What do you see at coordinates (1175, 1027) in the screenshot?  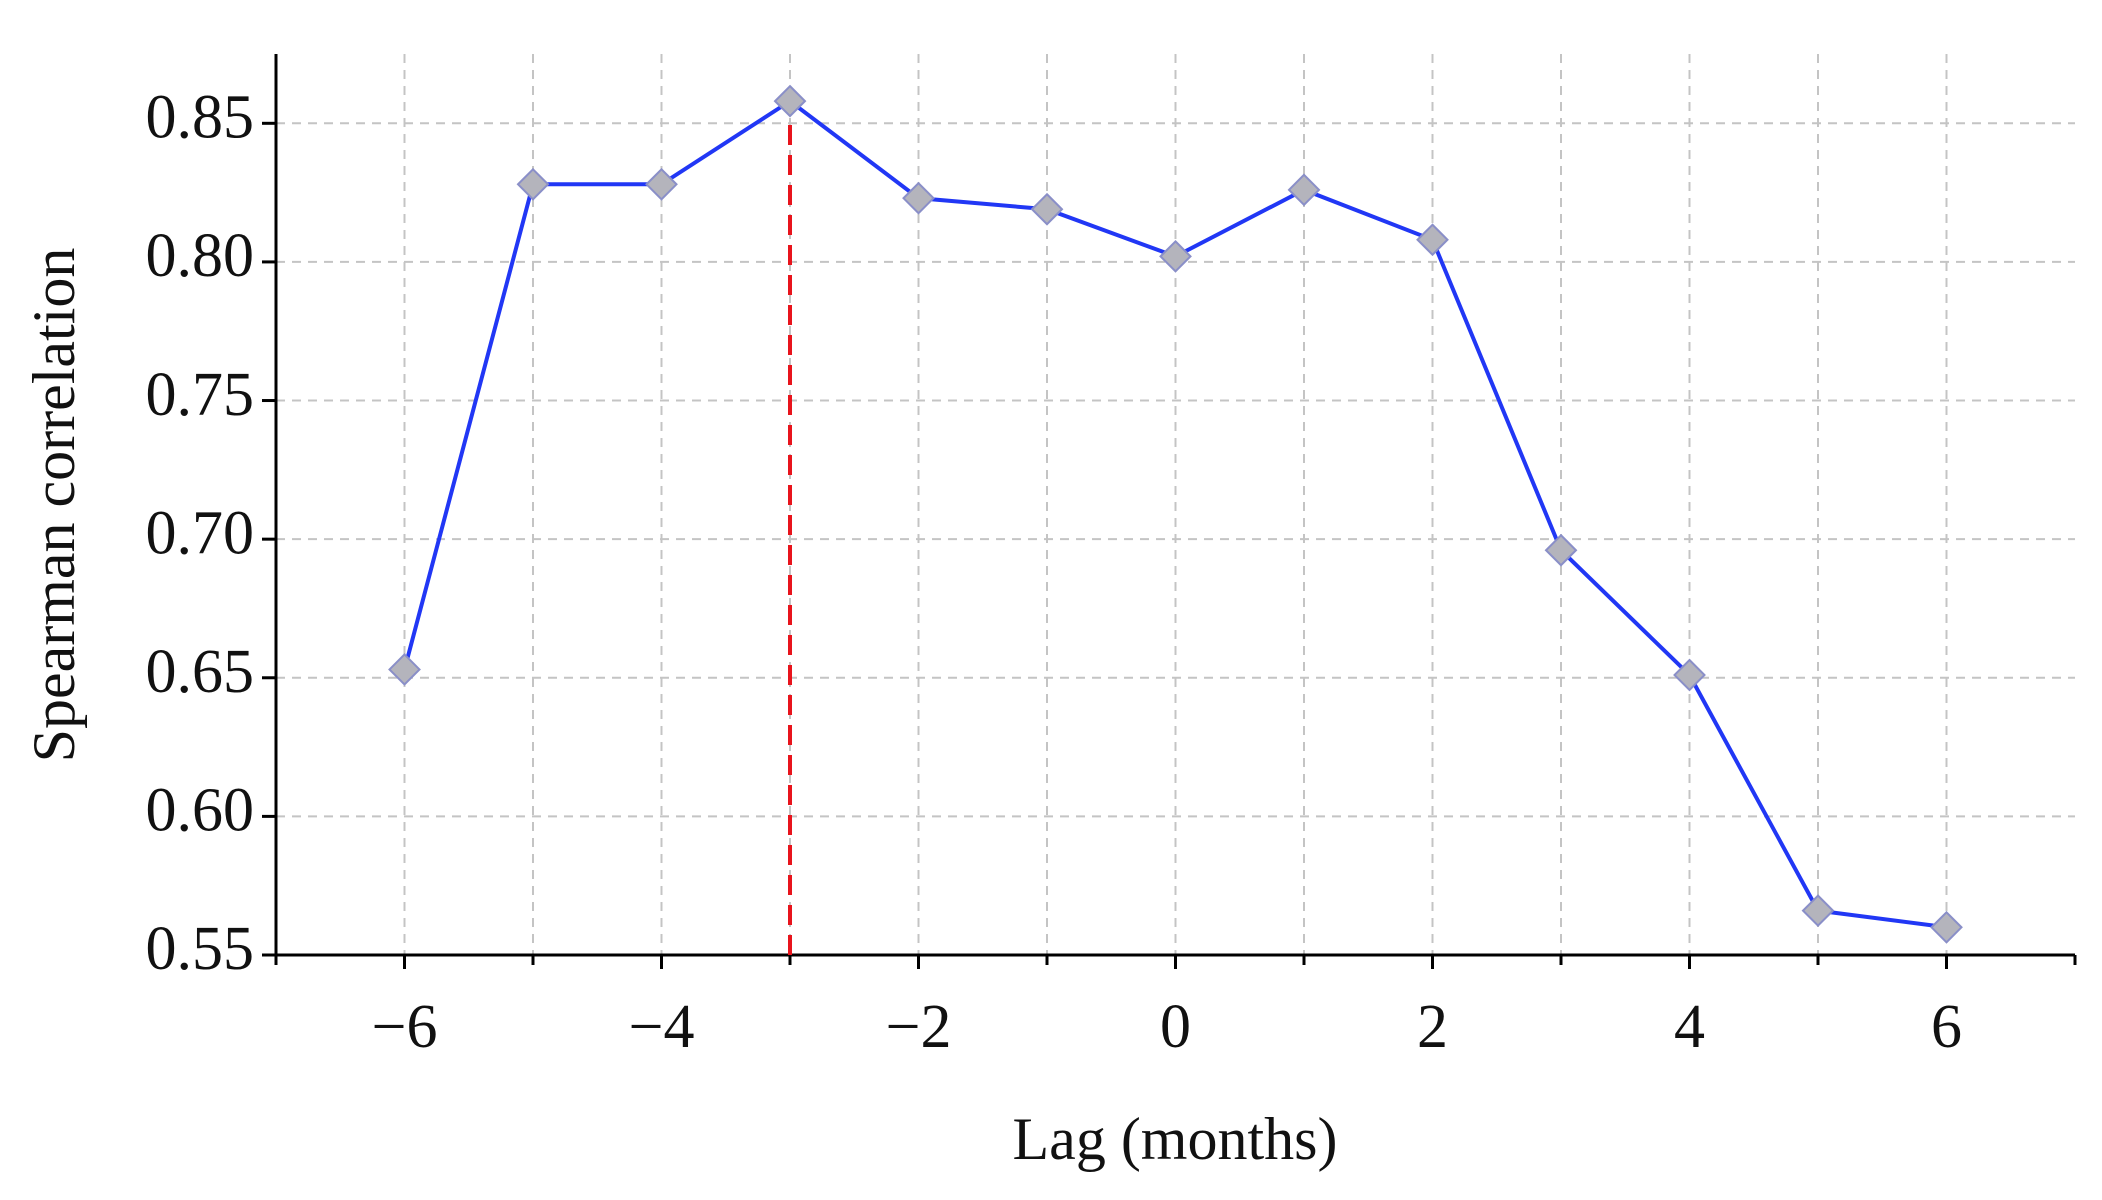 I see `x-tick-label: 0` at bounding box center [1175, 1027].